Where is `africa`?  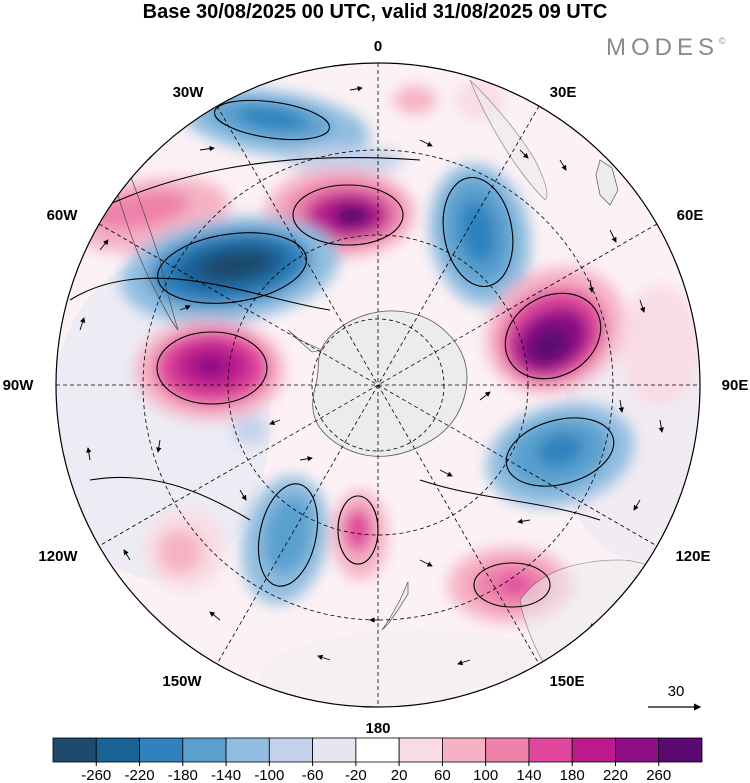 africa is located at coordinates (508, 140).